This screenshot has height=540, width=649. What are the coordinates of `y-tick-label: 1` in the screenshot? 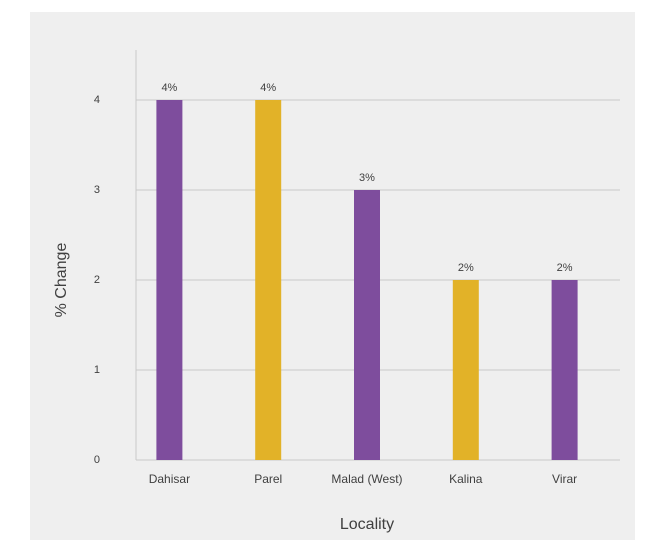 It's located at (97, 370).